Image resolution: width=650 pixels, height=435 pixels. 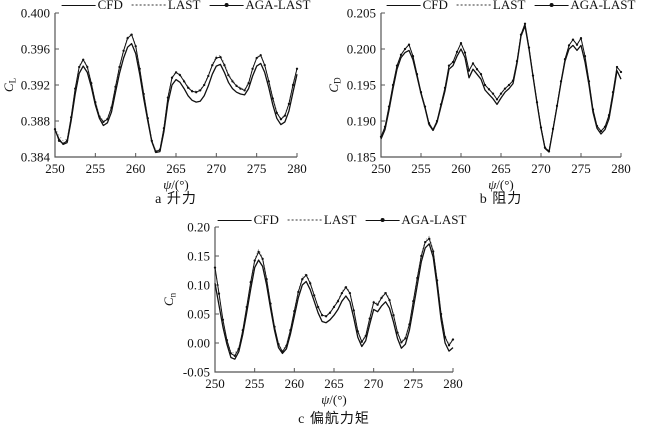 I want to click on axis-lines, so click(x=500, y=85).